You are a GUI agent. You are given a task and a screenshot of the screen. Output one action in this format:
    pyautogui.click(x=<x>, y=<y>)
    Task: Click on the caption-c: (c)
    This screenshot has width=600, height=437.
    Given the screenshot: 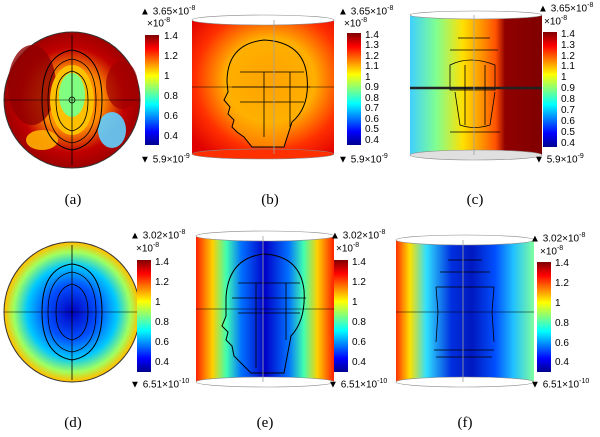 What is the action you would take?
    pyautogui.click(x=475, y=200)
    